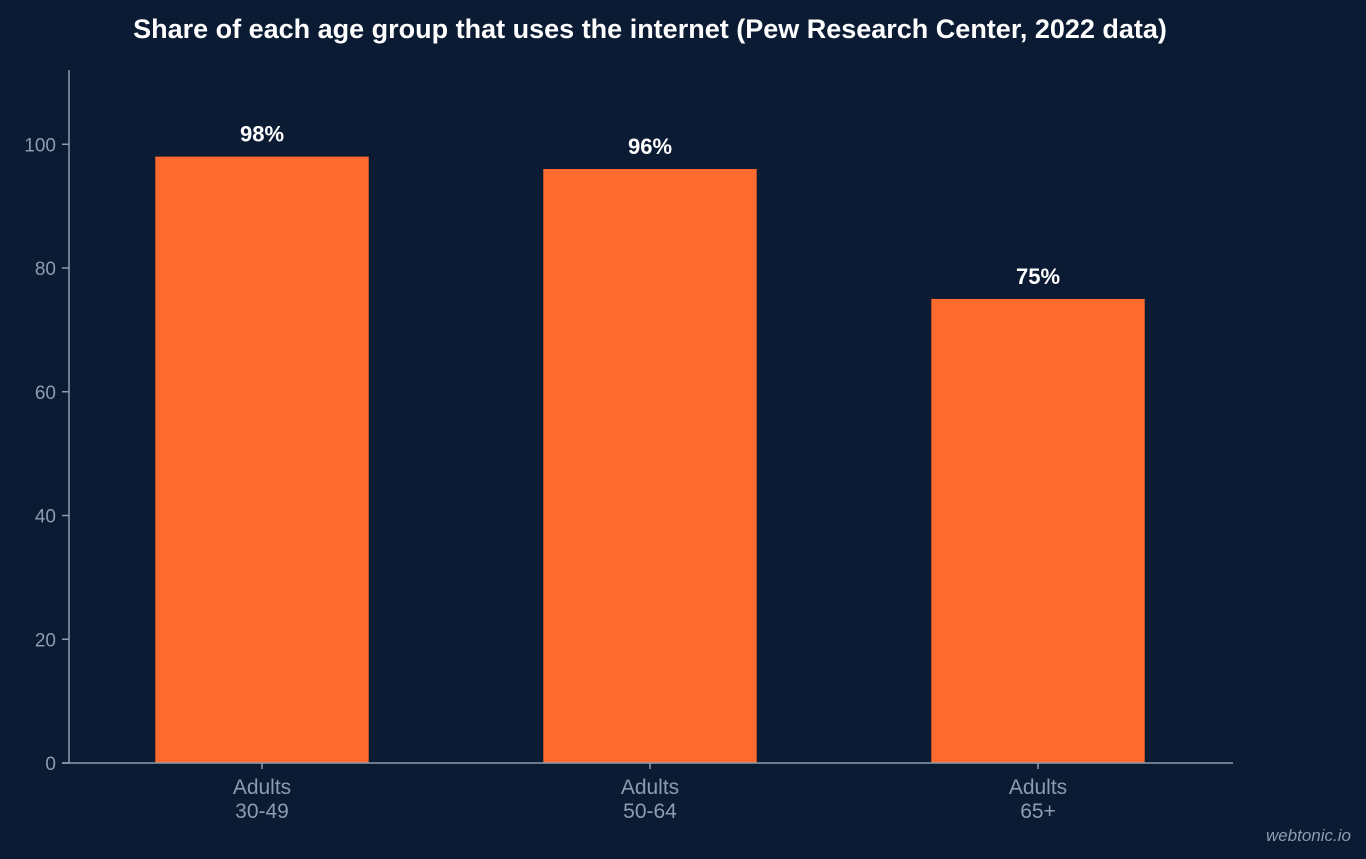  I want to click on x-tick-label: 30-49, so click(262, 811).